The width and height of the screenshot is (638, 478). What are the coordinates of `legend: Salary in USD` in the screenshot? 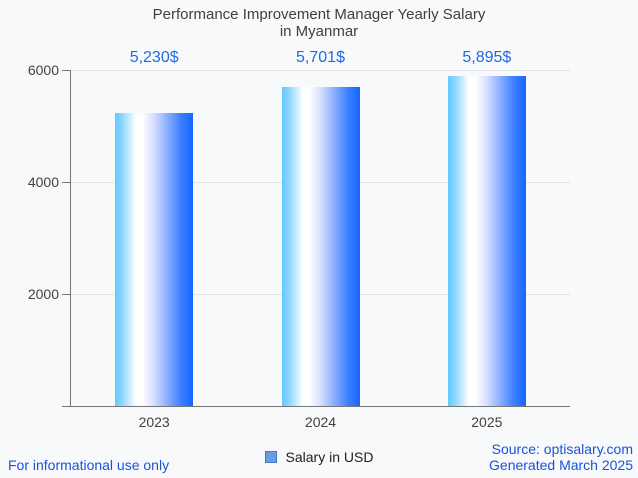 It's located at (319, 457).